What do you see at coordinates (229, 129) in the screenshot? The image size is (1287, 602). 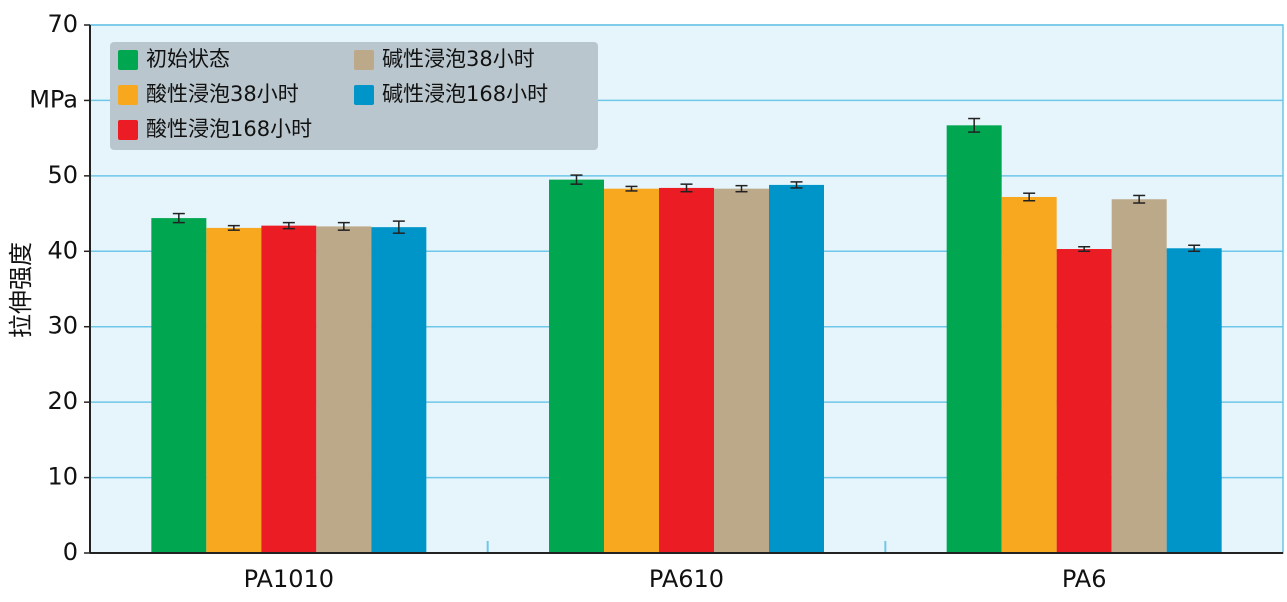 I see `legend-label: 酸性浸泡168小时` at bounding box center [229, 129].